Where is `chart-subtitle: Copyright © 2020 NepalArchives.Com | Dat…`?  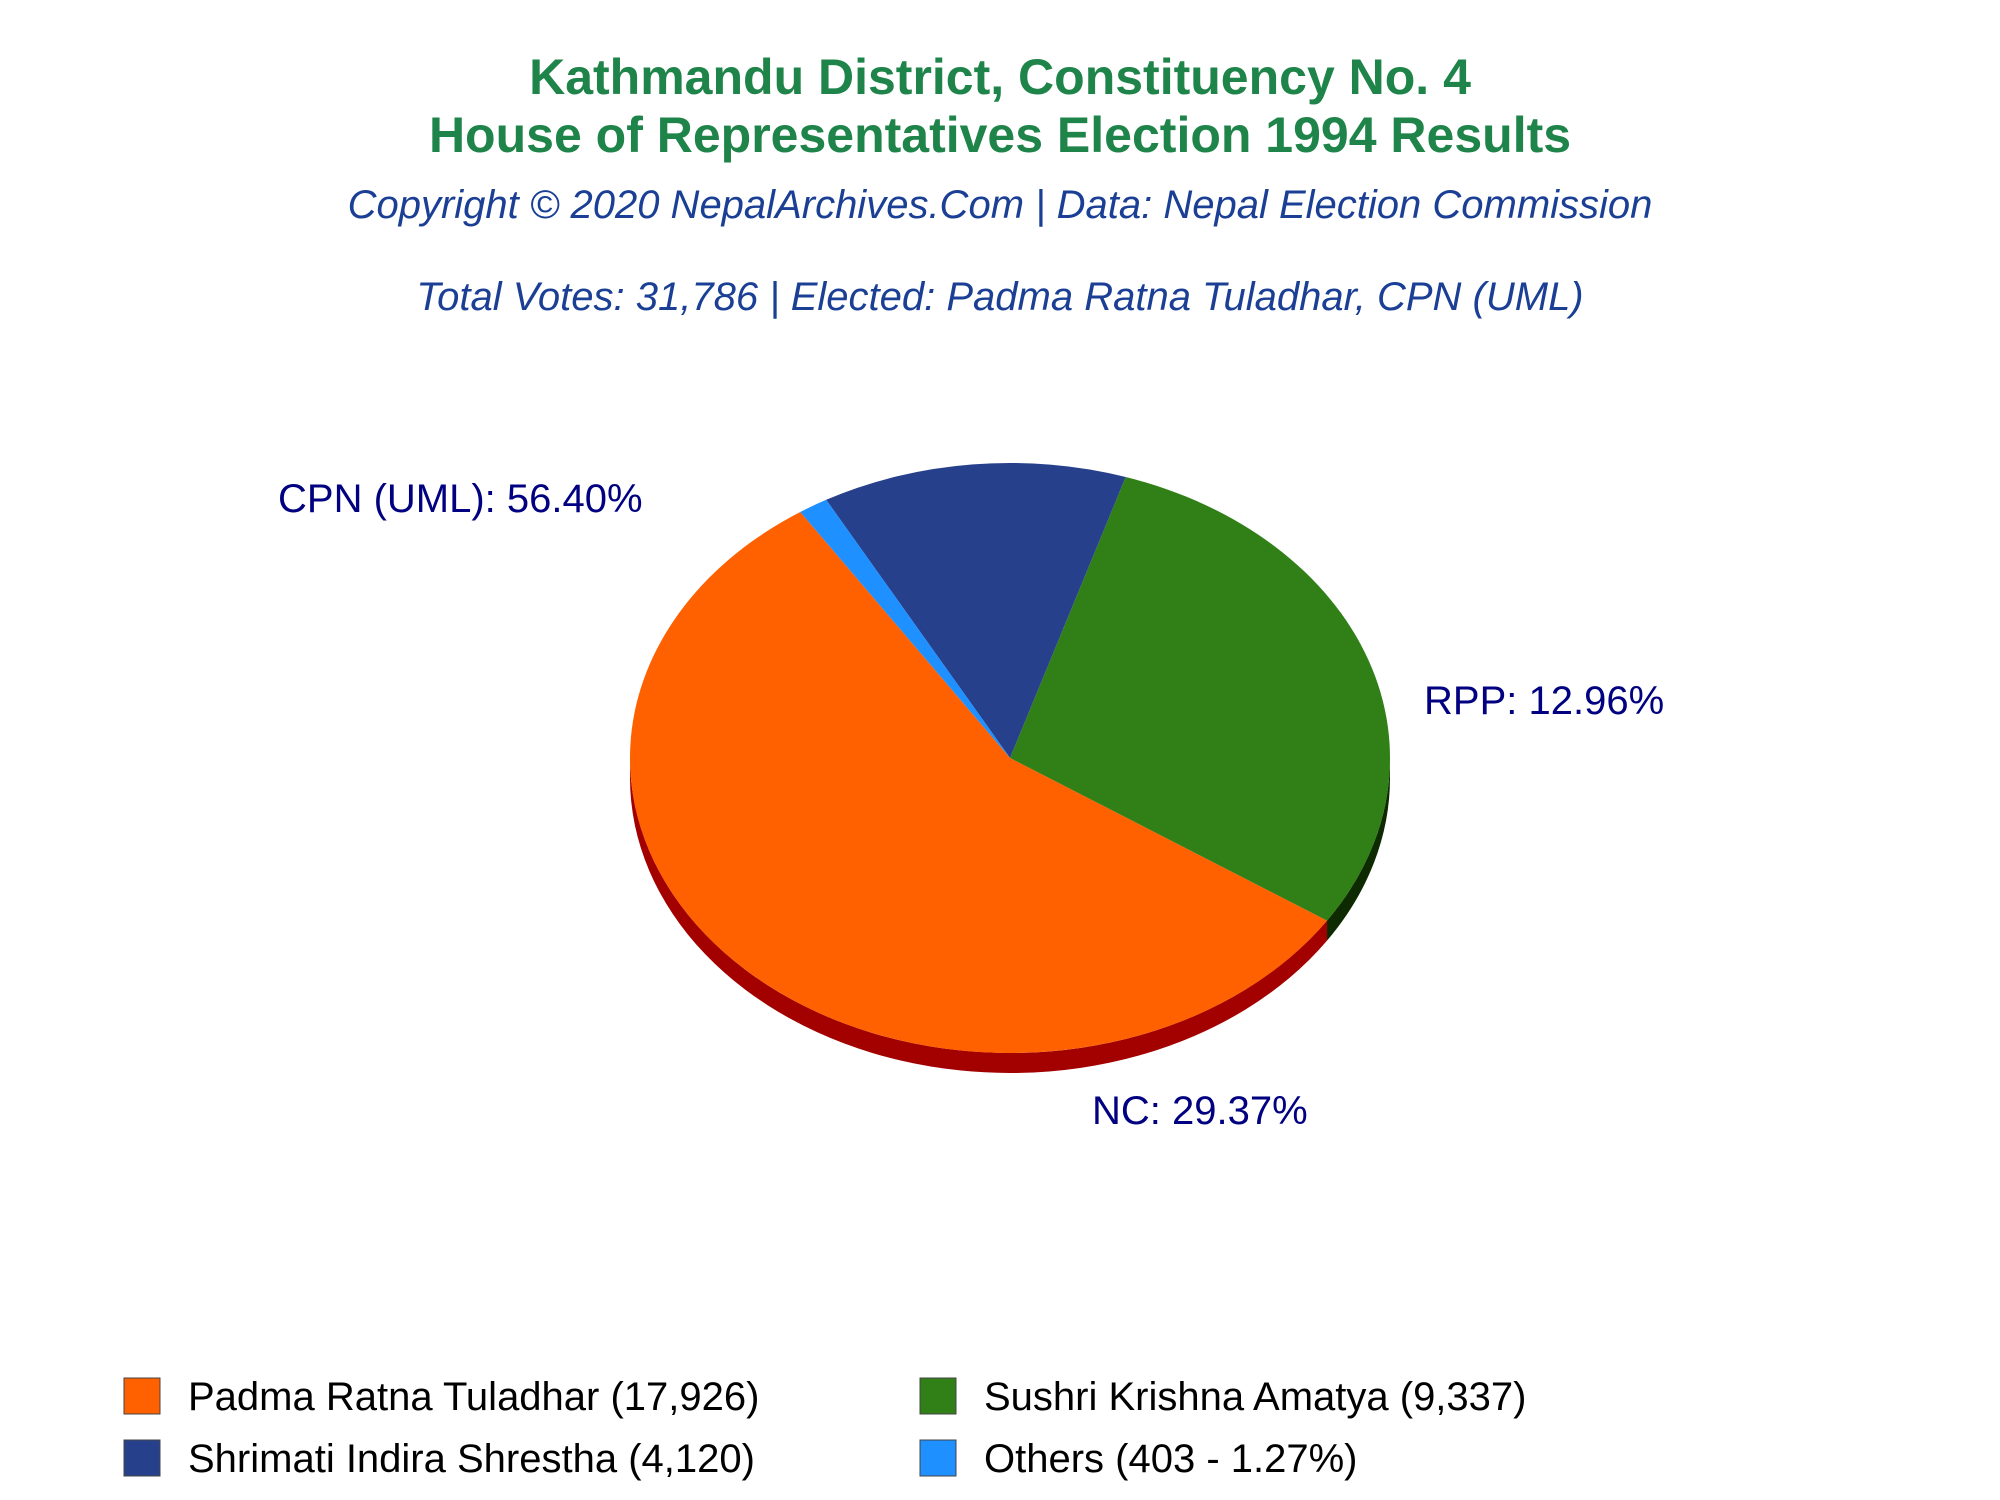
chart-subtitle: Copyright © 2020 NepalArchives.Com | Dat… is located at coordinates (1000, 205).